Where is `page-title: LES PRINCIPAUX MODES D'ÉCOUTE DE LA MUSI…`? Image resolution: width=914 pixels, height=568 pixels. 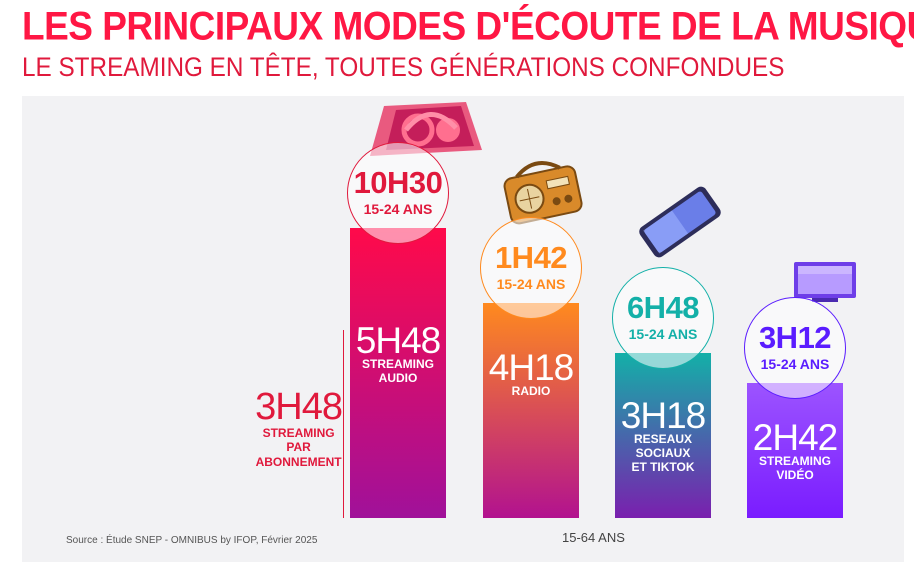 page-title: LES PRINCIPAUX MODES D'ÉCOUTE DE LA MUSI… is located at coordinates (468, 26).